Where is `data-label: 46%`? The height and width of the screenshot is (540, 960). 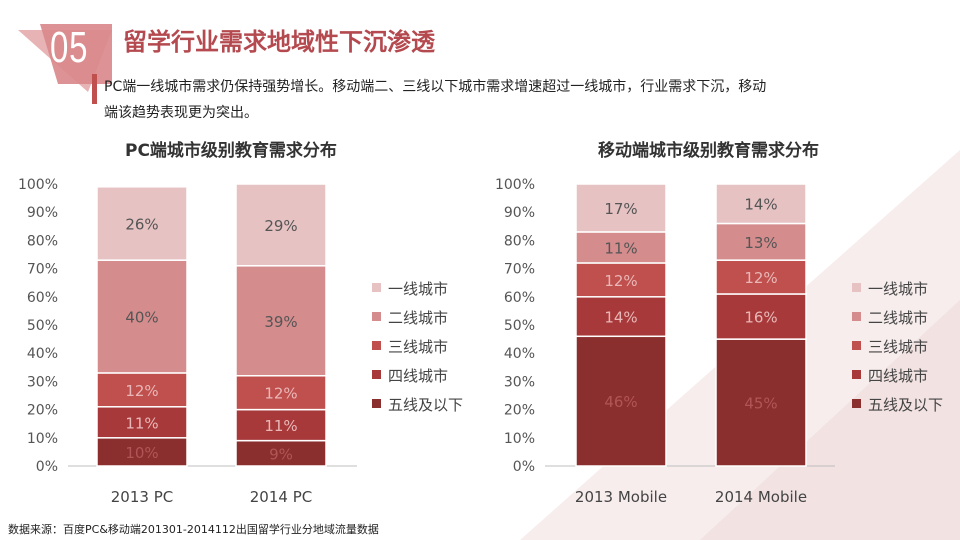 data-label: 46% is located at coordinates (620, 402).